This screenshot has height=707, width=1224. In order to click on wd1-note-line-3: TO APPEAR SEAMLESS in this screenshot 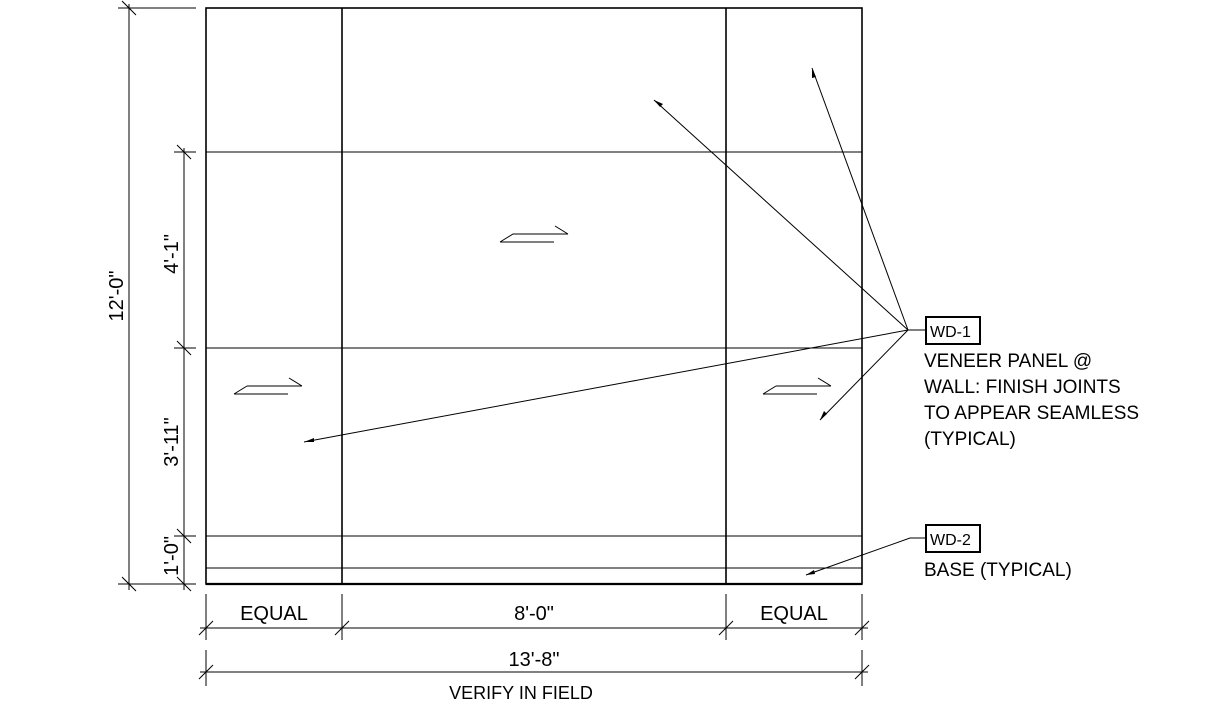, I will do `click(1031, 413)`.